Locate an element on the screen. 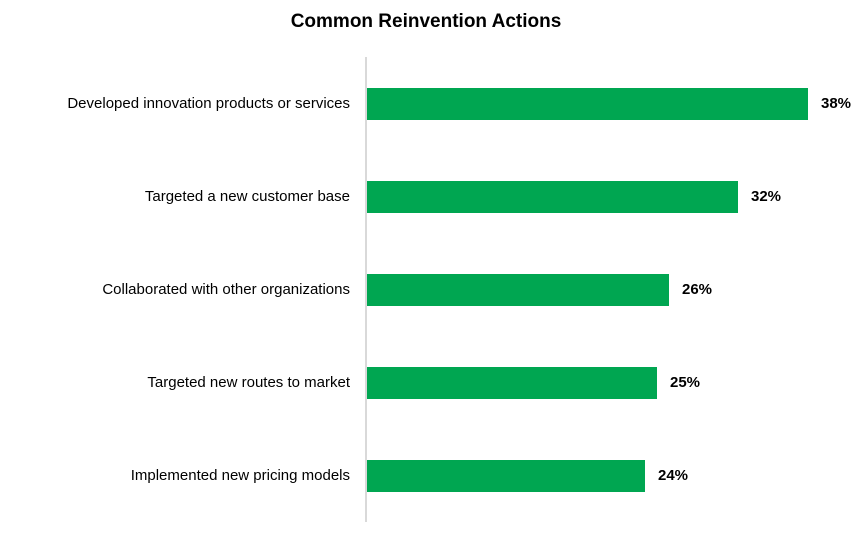  bar-area: 24% is located at coordinates (608, 475).